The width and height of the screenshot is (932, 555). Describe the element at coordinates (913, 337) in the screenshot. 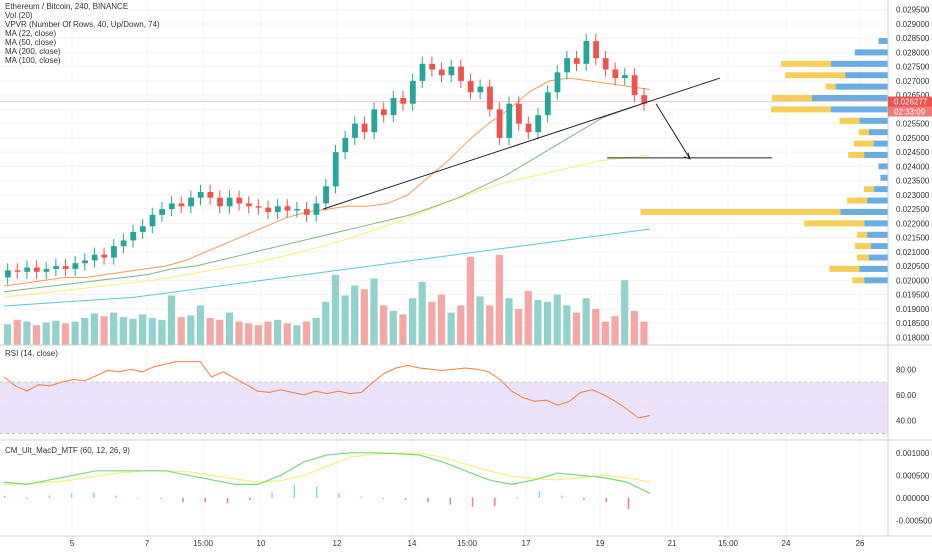

I see `price-tick-label: 0.018000` at that location.